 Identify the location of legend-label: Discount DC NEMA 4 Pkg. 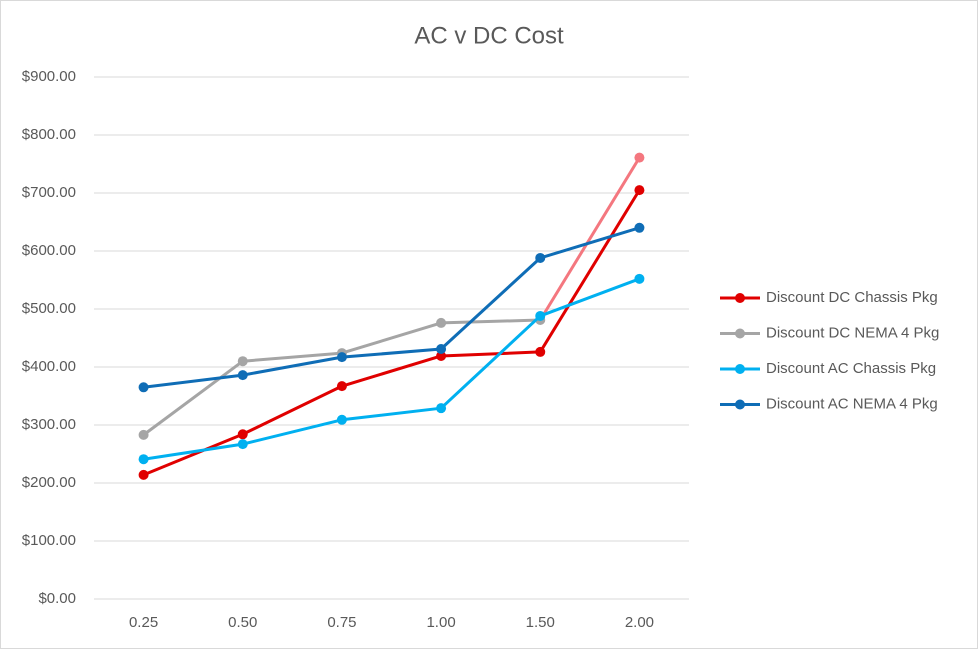
(852, 332).